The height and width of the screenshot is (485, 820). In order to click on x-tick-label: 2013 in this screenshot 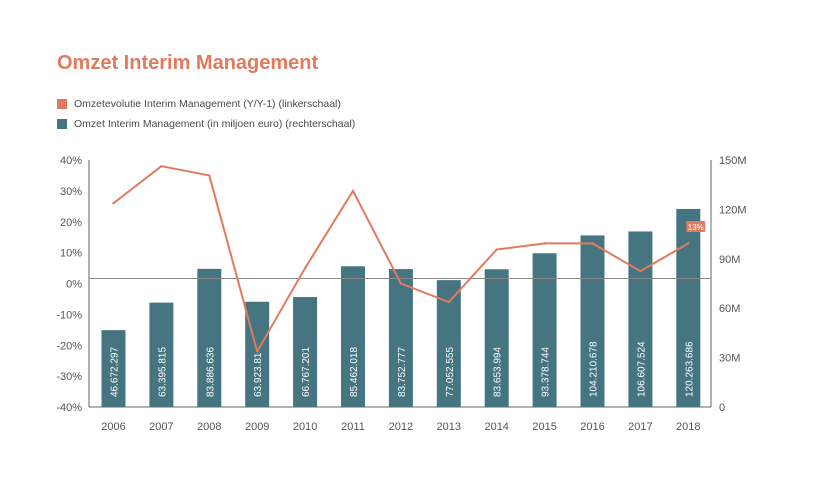, I will do `click(449, 427)`.